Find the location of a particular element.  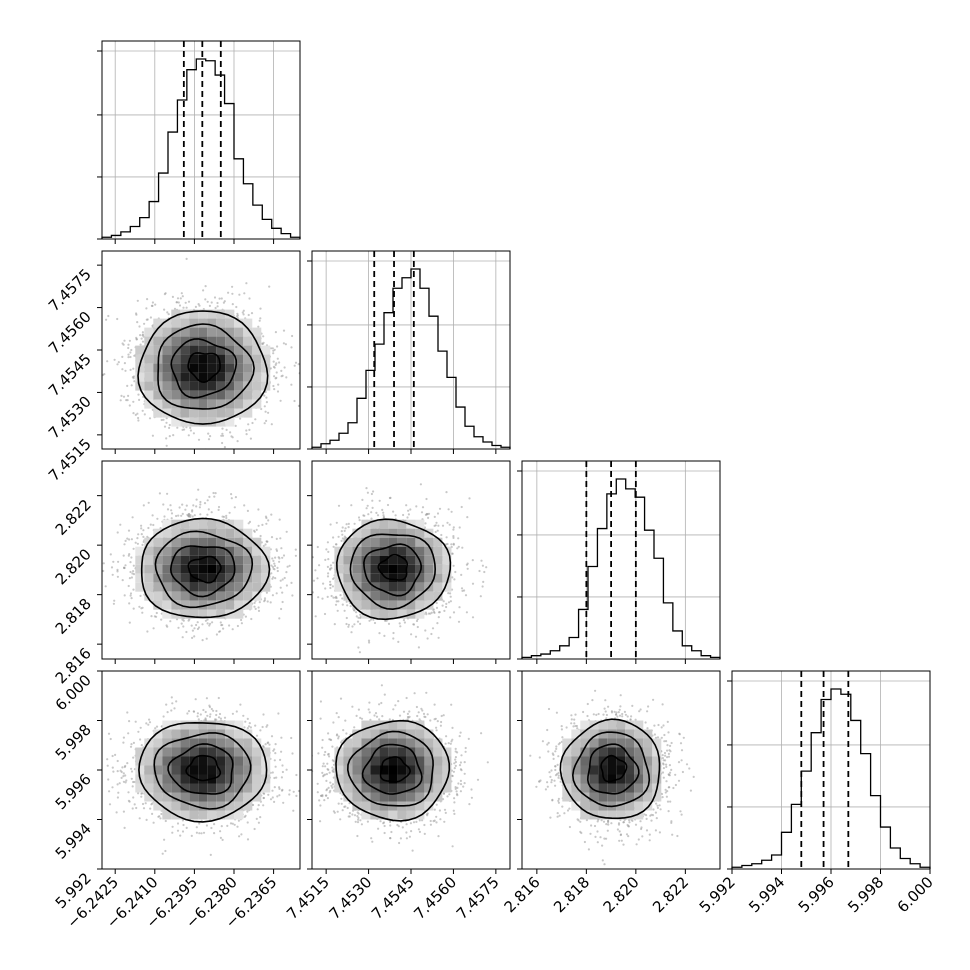

y-tick-label: 2.818 is located at coordinates (73, 616).